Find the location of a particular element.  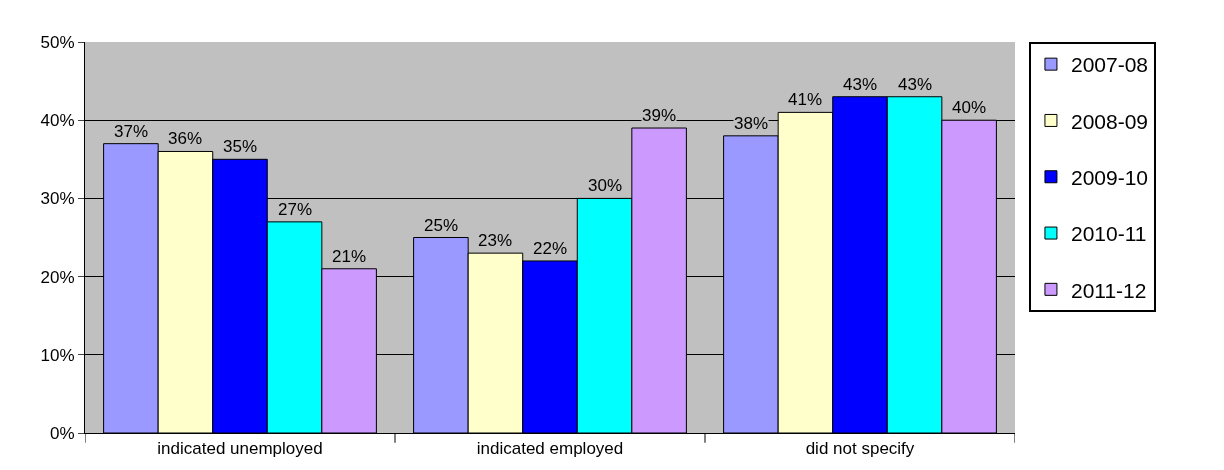

data-label: 39% is located at coordinates (659, 115).